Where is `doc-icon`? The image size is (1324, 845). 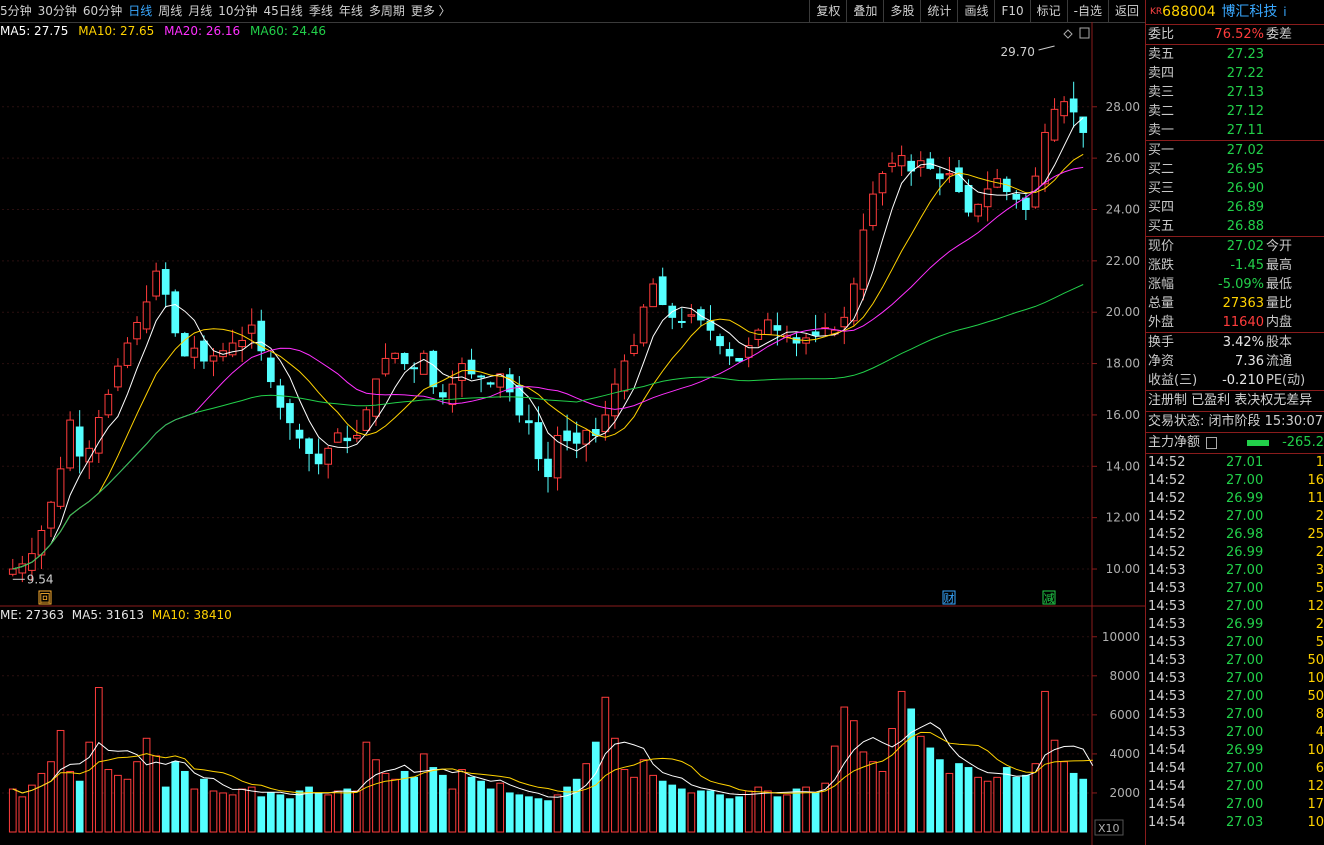
doc-icon is located at coordinates (1212, 442).